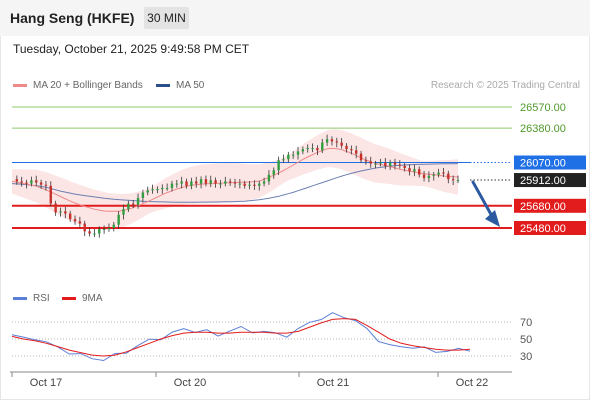 The width and height of the screenshot is (590, 400). I want to click on legend-ma20-bb: MA 20 + Bollinger Bands, so click(78, 85).